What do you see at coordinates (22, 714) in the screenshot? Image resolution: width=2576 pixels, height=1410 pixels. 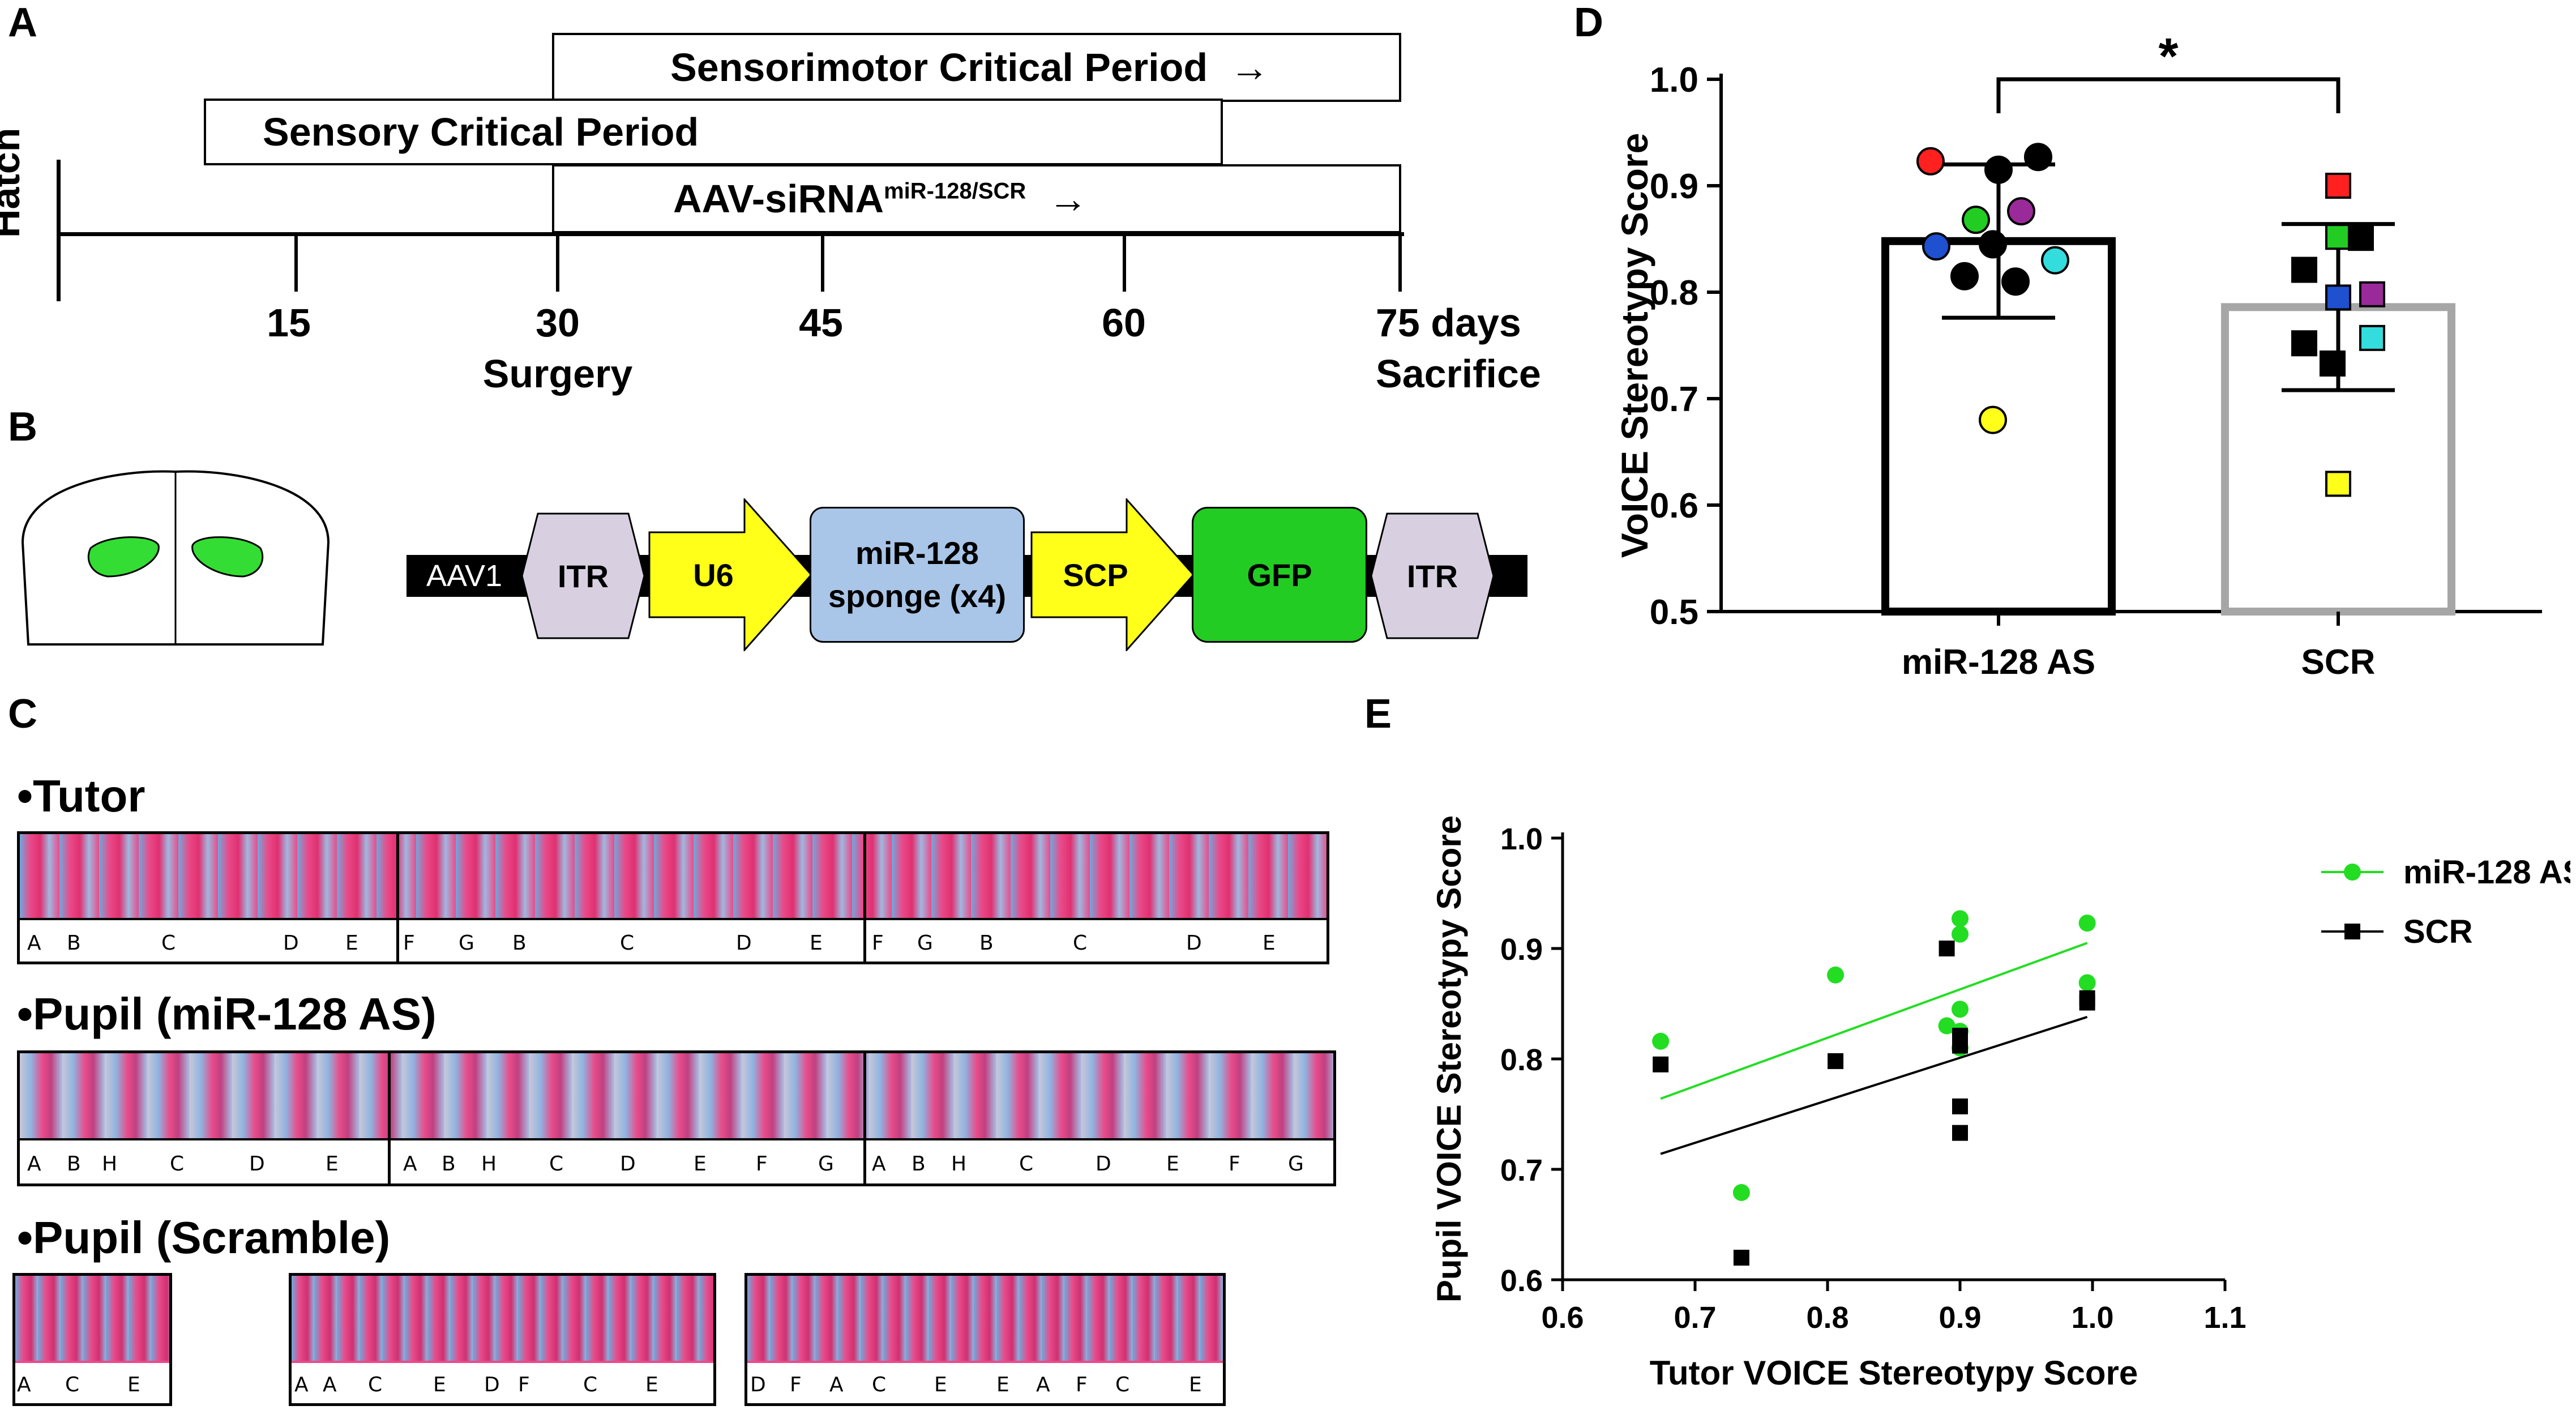 I see `panel-c-label: C` at bounding box center [22, 714].